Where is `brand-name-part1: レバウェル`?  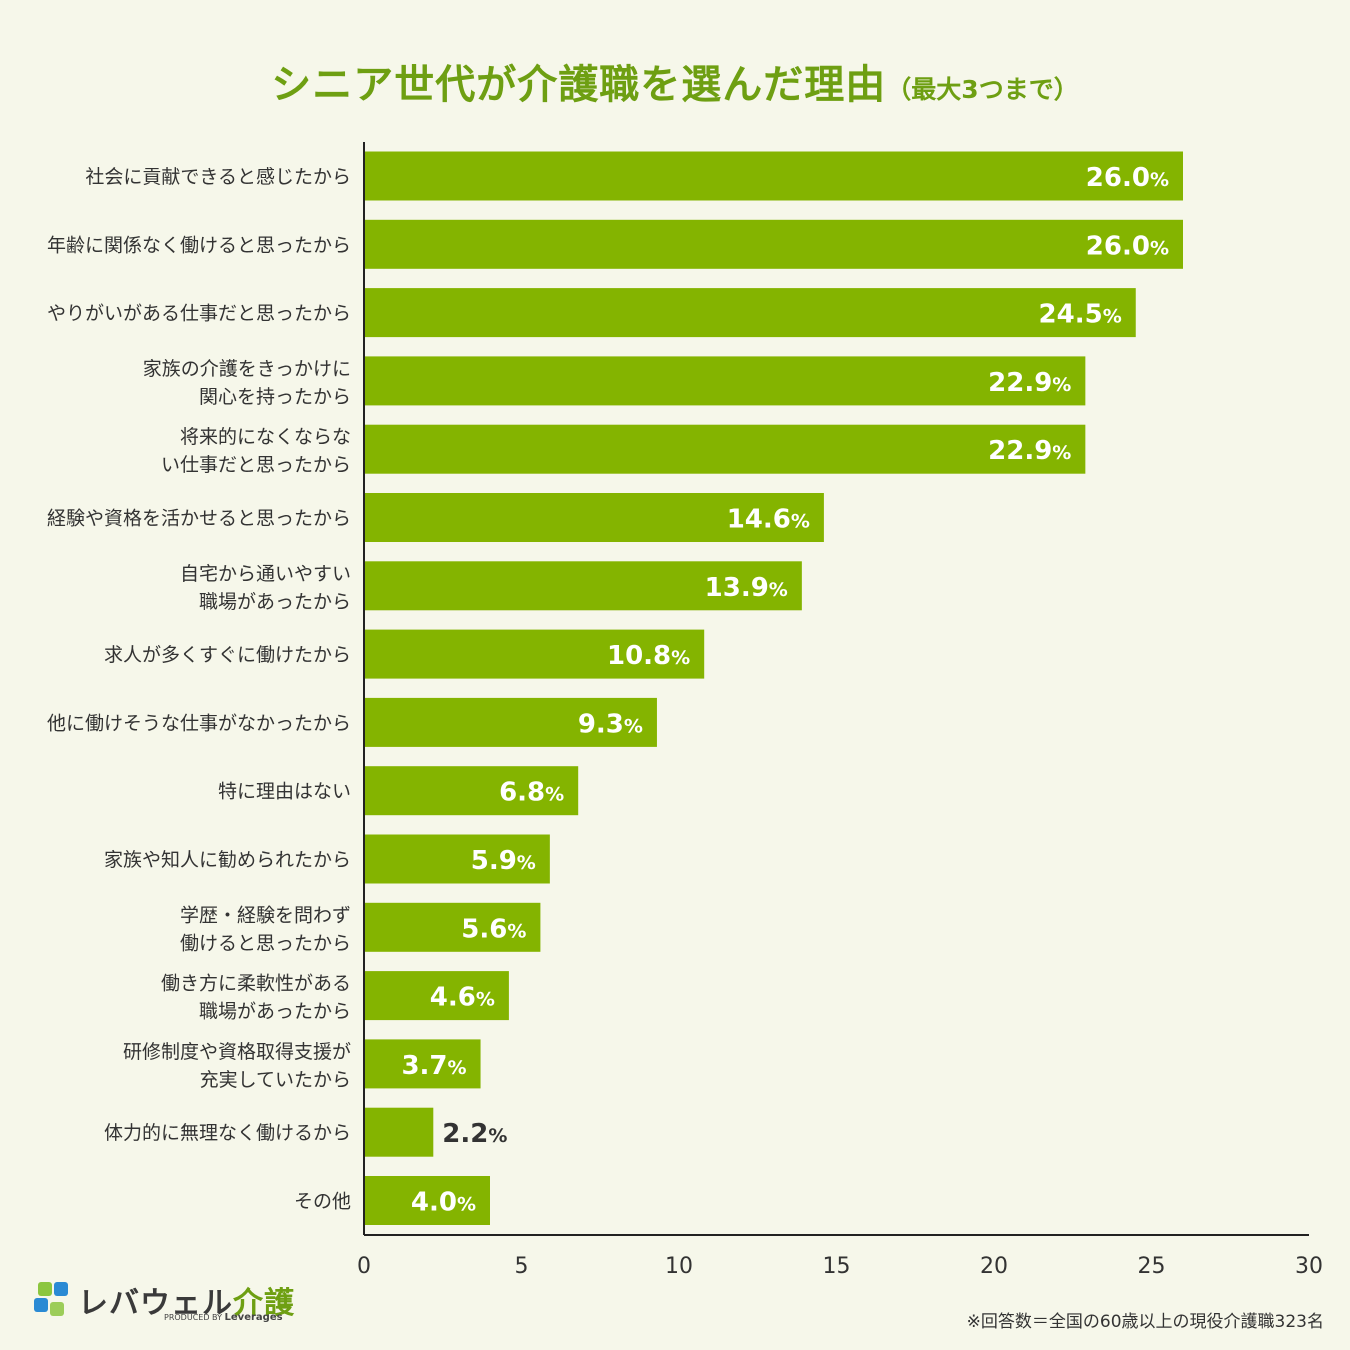
brand-name-part1: レバウェル is located at coordinates (155, 1303).